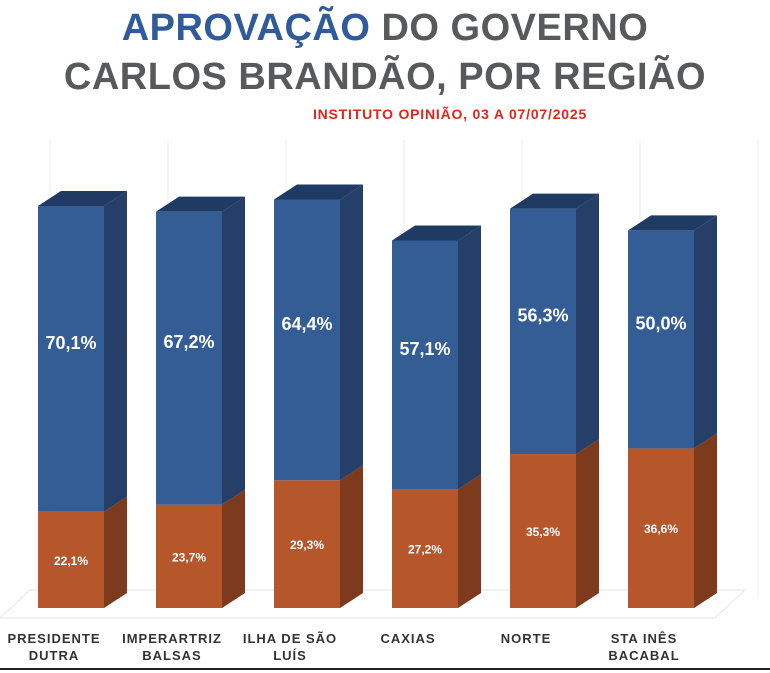 This screenshot has height=673, width=770. What do you see at coordinates (306, 324) in the screenshot?
I see `data-label-approve: 64,4%` at bounding box center [306, 324].